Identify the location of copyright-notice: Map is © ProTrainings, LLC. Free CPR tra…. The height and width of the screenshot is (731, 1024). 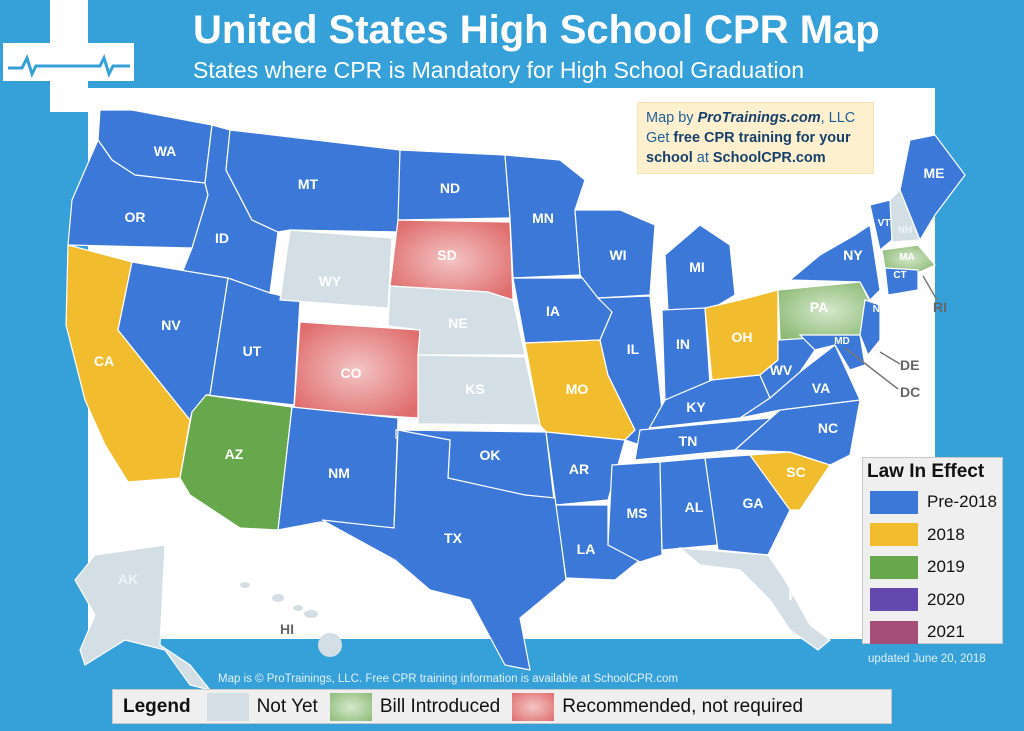
(448, 679).